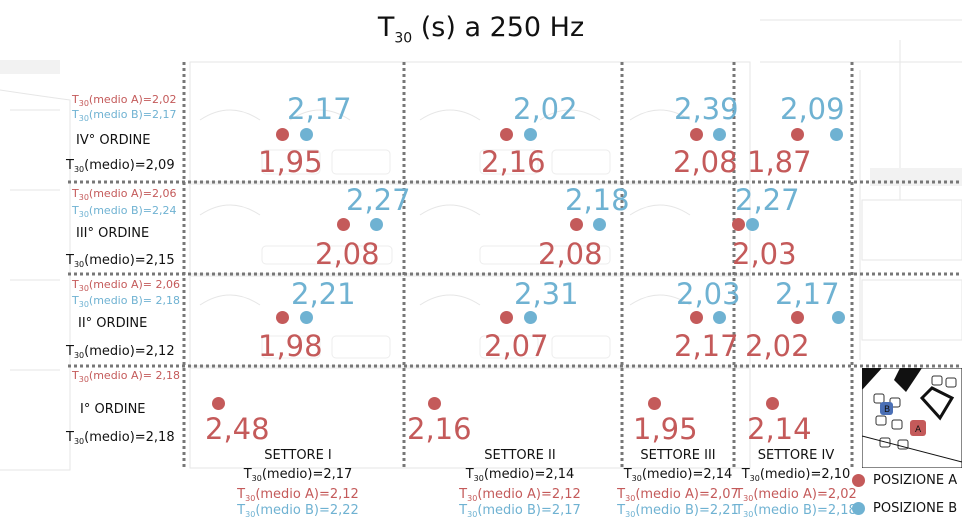 The width and height of the screenshot is (962, 522). Describe the element at coordinates (120, 261) in the screenshot. I see `order-iii-medio: T30(medio)=2,15` at that location.